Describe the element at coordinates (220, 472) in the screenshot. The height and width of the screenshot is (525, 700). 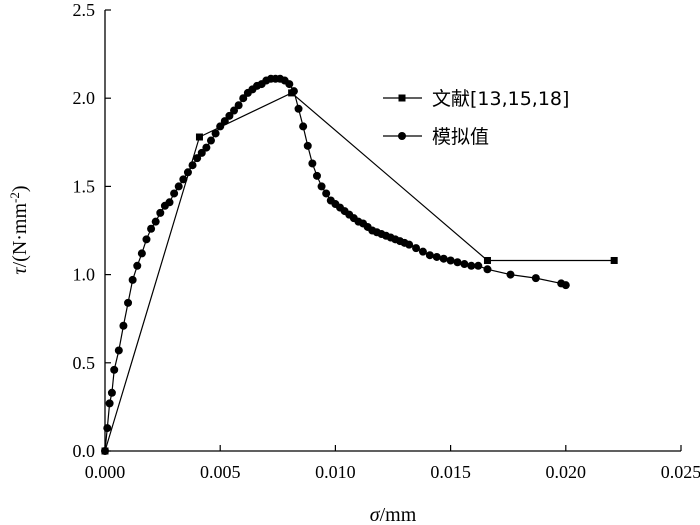
I see `x-tick-label: 0.005` at that location.